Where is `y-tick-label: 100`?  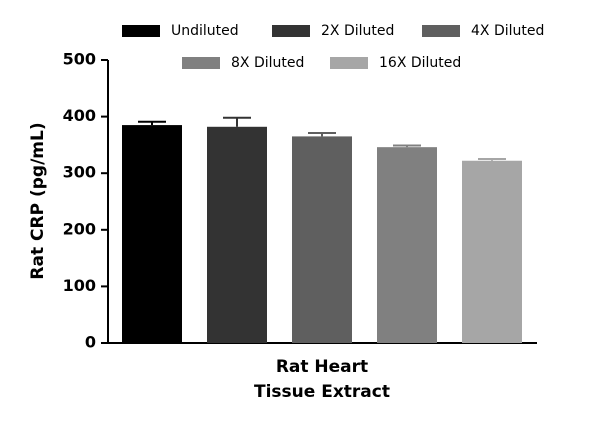
y-tick-label: 100 is located at coordinates (79, 285).